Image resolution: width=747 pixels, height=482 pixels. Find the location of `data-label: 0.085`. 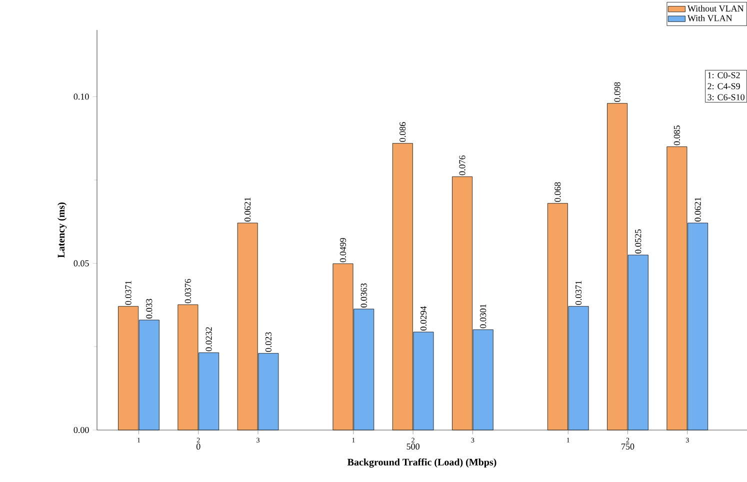

data-label: 0.085 is located at coordinates (677, 136).